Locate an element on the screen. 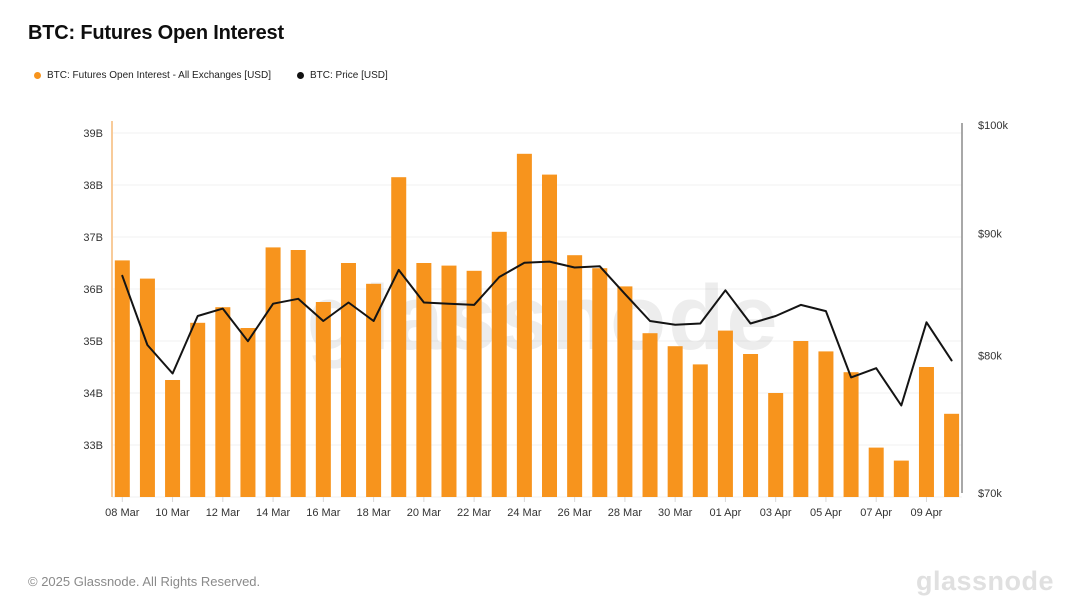 This screenshot has height=608, width=1080. right-axis-labels: $70k $80k $90k $100k is located at coordinates (993, 310).